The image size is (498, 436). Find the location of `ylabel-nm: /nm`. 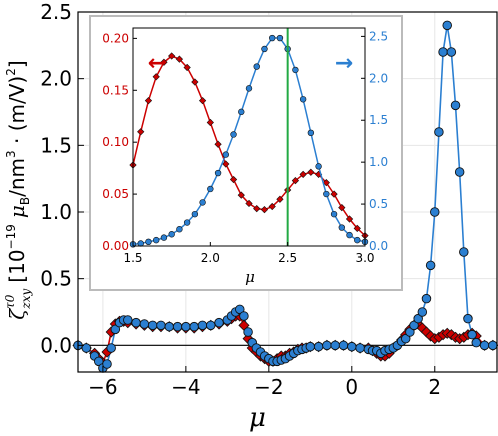

ylabel-nm: /nm is located at coordinates (17, 177).